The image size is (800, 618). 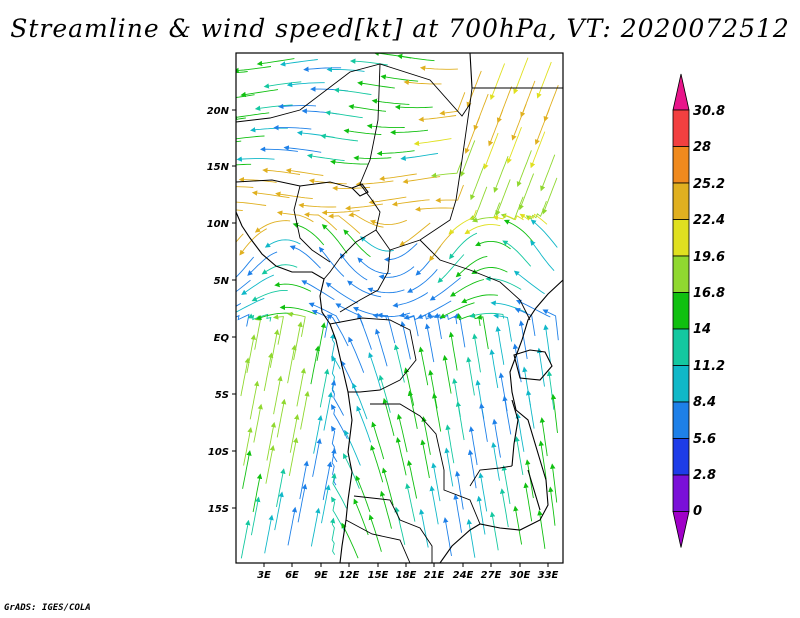 I want to click on colorbar-label-11-2: 11.2, so click(x=709, y=366).